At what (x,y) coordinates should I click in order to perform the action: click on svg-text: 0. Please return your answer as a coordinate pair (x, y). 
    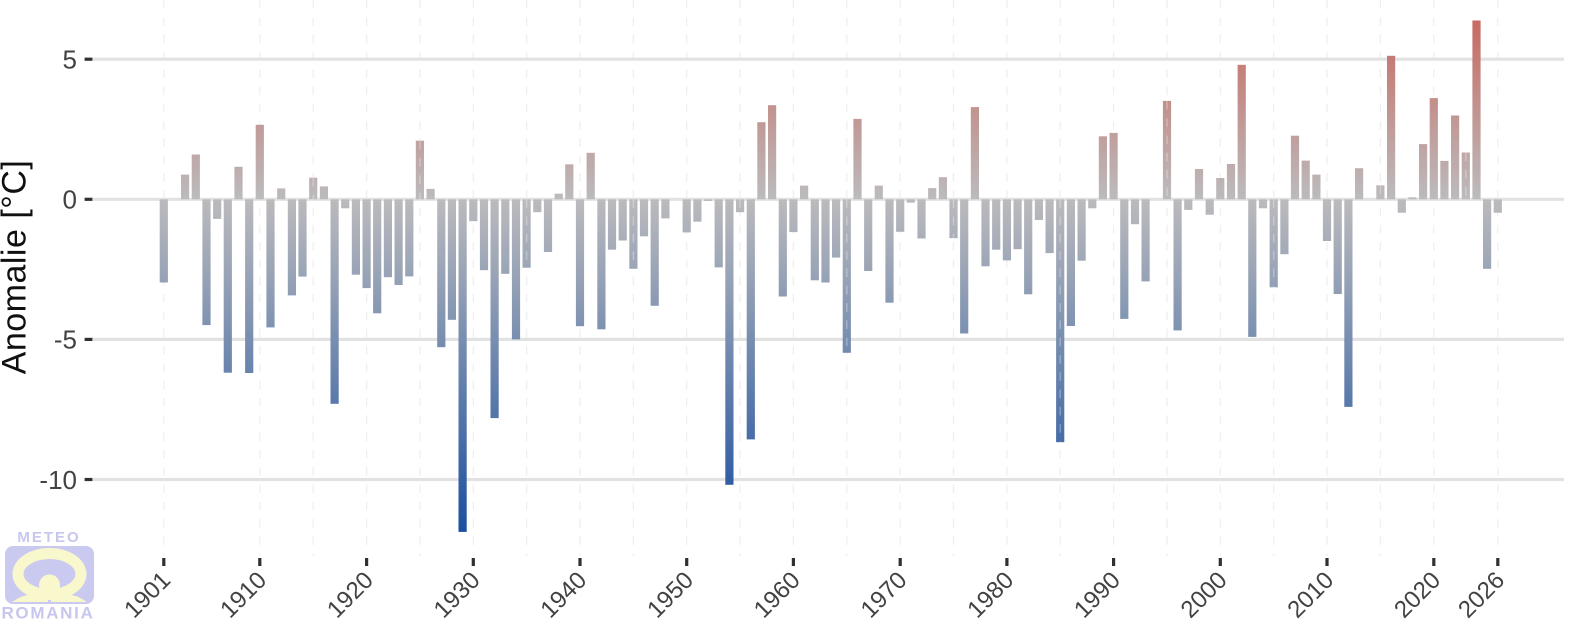
    Looking at the image, I should click on (70, 200).